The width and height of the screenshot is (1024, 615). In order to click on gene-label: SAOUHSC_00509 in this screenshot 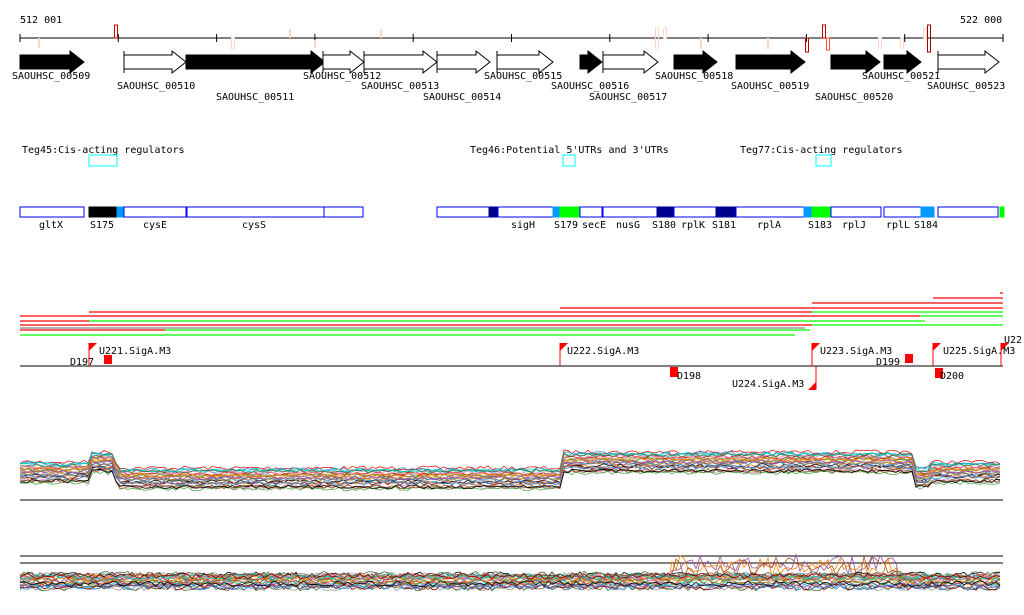, I will do `click(51, 76)`.